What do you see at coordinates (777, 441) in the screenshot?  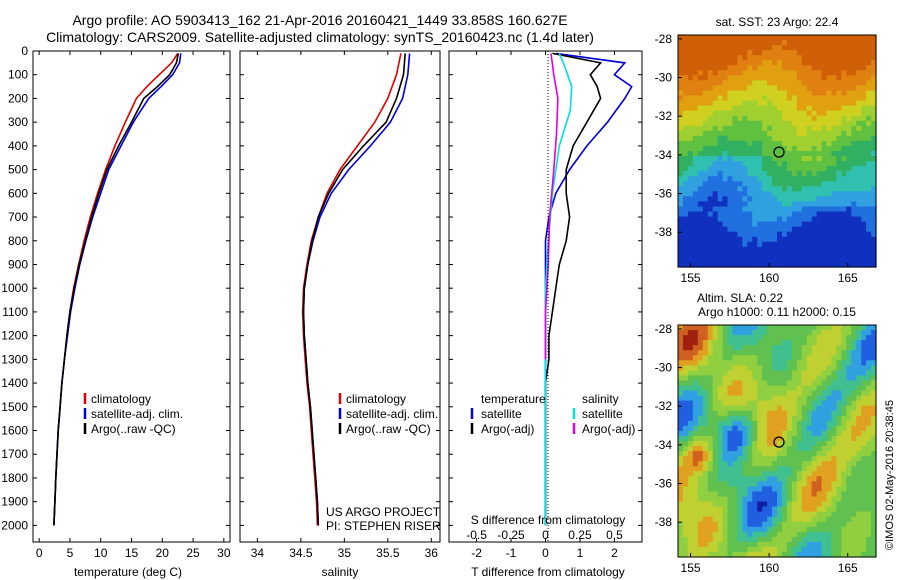 I see `sla-map-frame` at bounding box center [777, 441].